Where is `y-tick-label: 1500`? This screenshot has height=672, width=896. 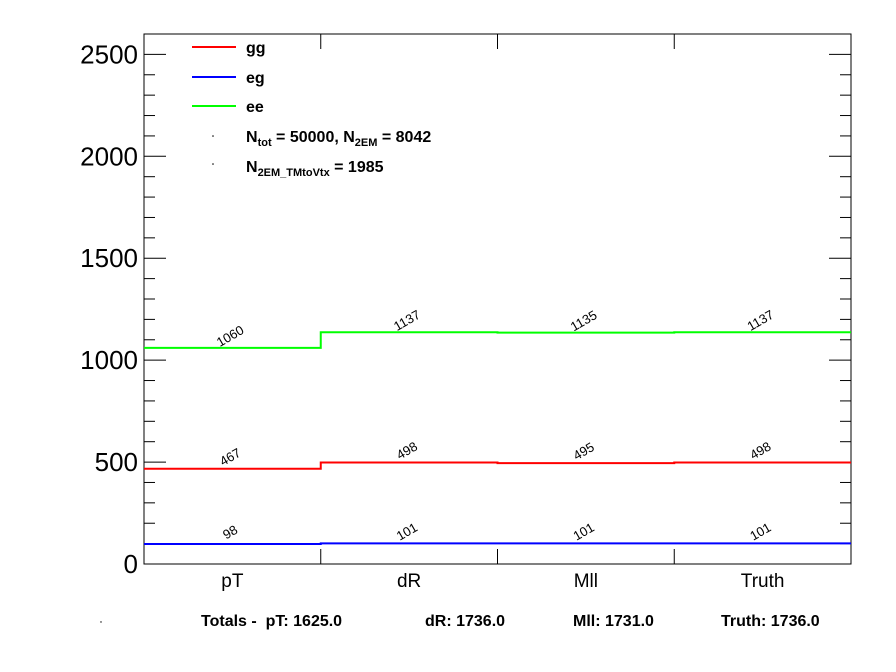 y-tick-label: 1500 is located at coordinates (109, 258).